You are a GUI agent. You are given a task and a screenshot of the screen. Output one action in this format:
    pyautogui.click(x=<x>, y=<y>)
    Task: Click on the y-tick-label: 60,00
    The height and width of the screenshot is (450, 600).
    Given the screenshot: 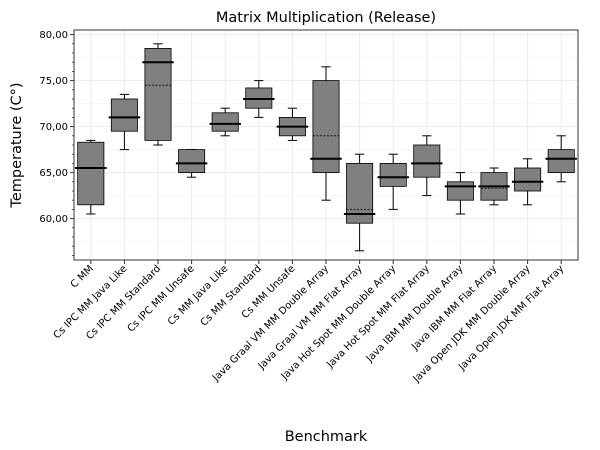 What is the action you would take?
    pyautogui.click(x=53, y=219)
    